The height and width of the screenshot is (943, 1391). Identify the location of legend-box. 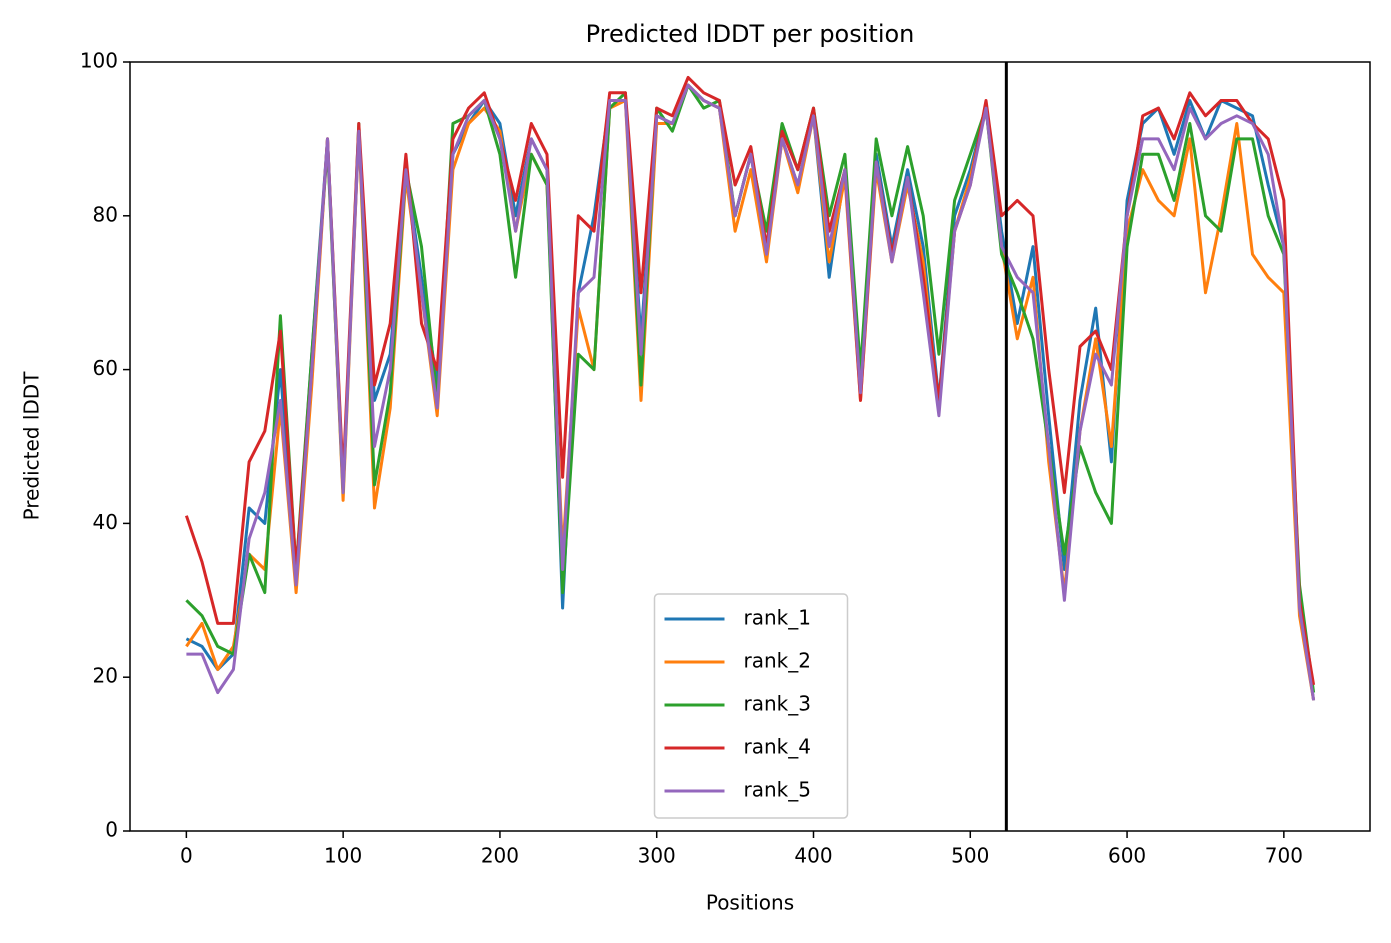
(751, 706).